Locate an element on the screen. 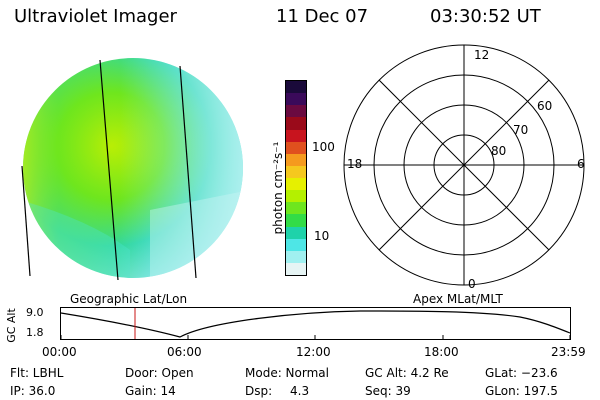 This screenshot has height=400, width=600. gc-alt-axis-label: GC Alt is located at coordinates (11, 325).